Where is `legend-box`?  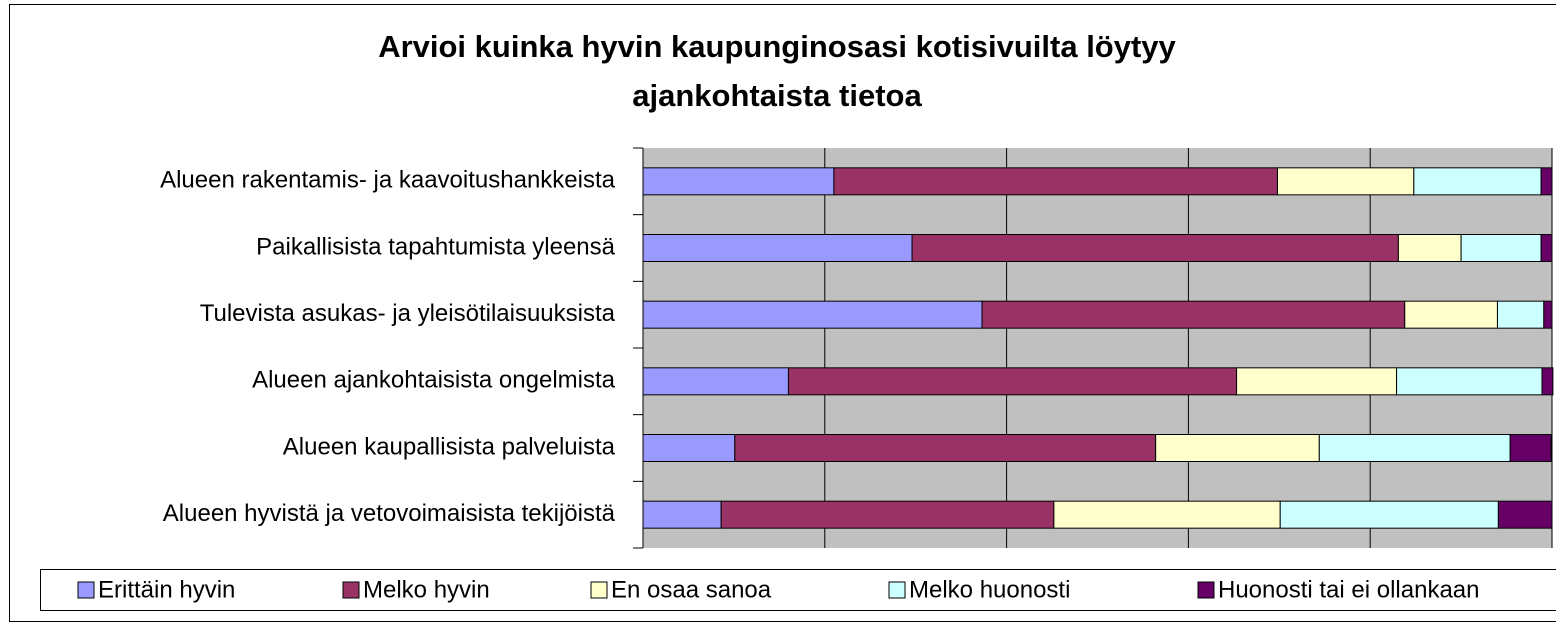
legend-box is located at coordinates (798, 590).